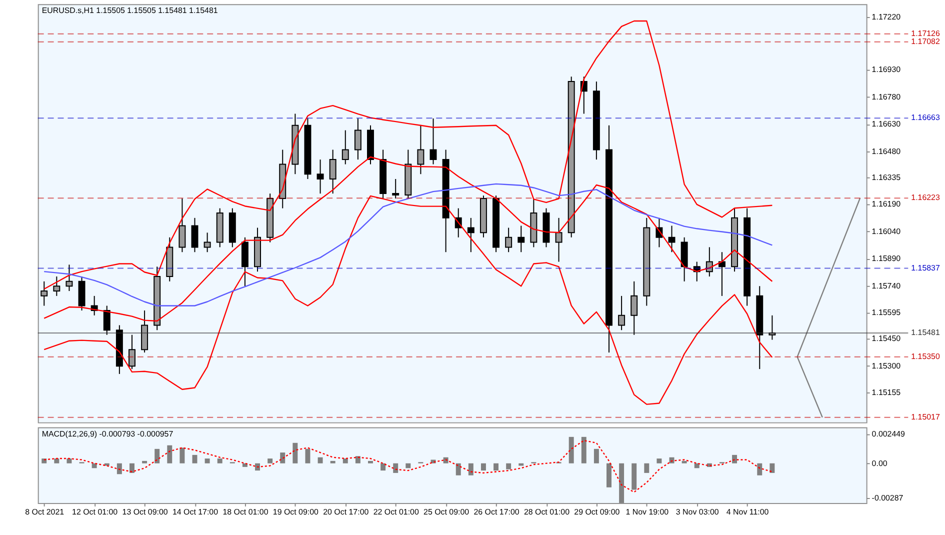  Describe the element at coordinates (447, 511) in the screenshot. I see `x-tick-label: 25 Oct 09:00` at that location.